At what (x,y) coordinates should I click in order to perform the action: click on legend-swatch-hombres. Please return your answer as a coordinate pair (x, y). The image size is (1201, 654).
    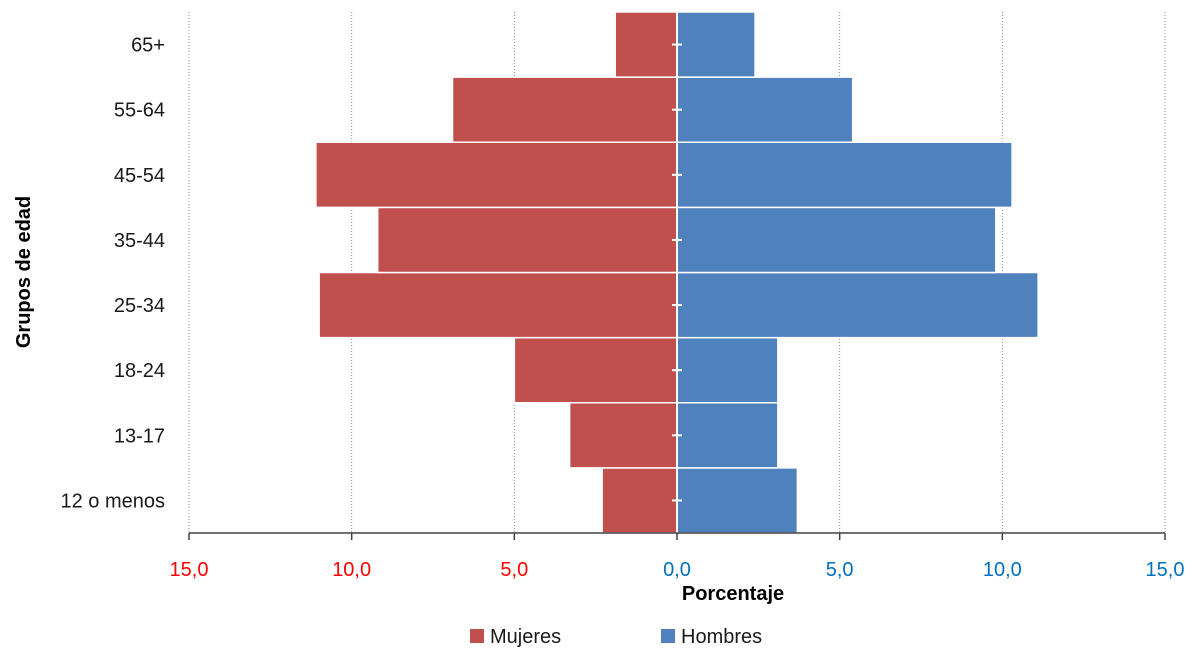
    Looking at the image, I should click on (668, 636).